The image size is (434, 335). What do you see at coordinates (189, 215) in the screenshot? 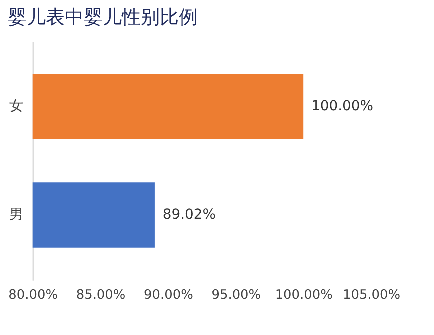
I see `data-label: 89.02%` at bounding box center [189, 215].